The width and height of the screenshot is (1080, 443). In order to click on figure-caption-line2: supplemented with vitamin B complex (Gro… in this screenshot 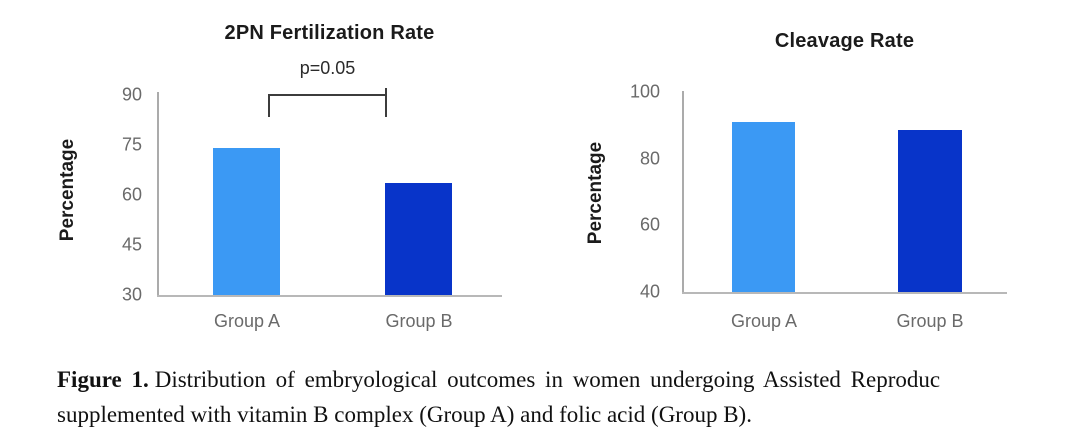, I will do `click(404, 414)`.